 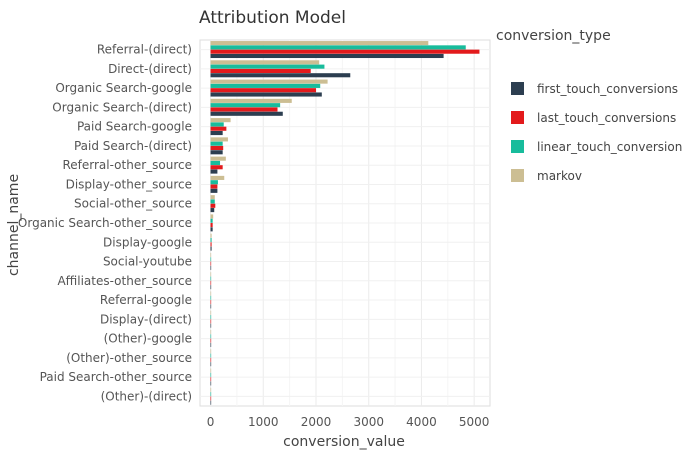 I want to click on legend-label: first_touch_conversions, so click(x=607, y=89).